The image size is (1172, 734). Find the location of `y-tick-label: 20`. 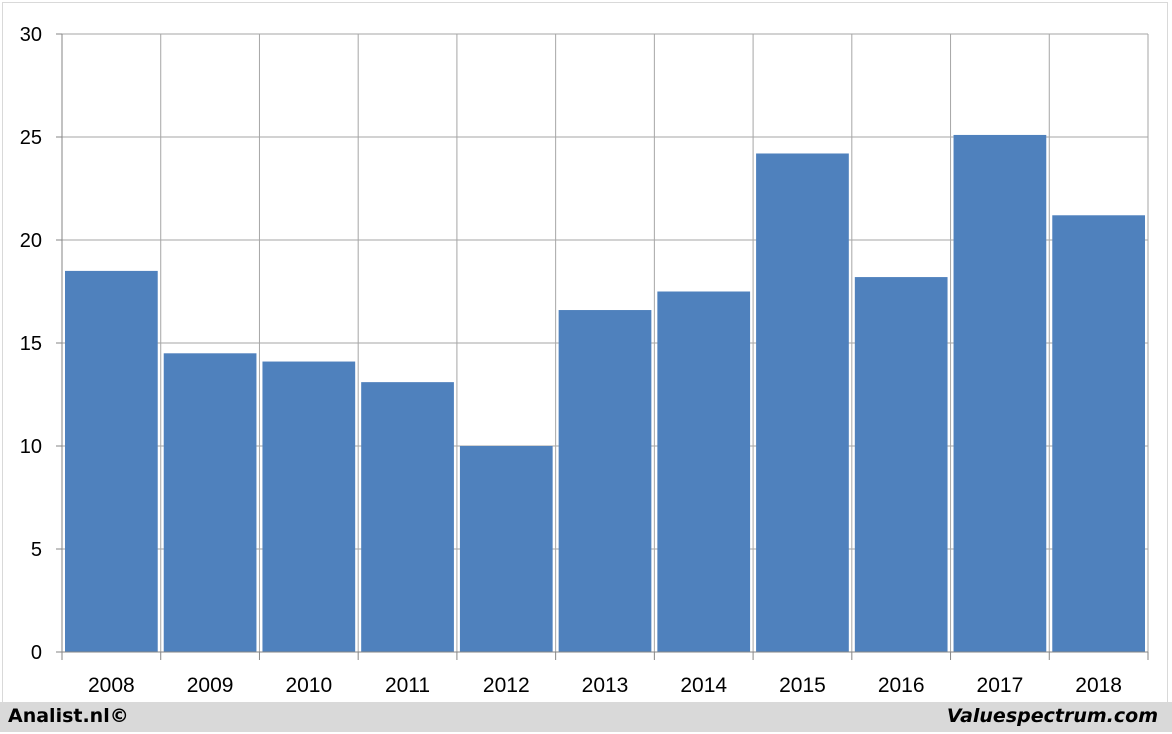

y-tick-label: 20 is located at coordinates (31, 241).